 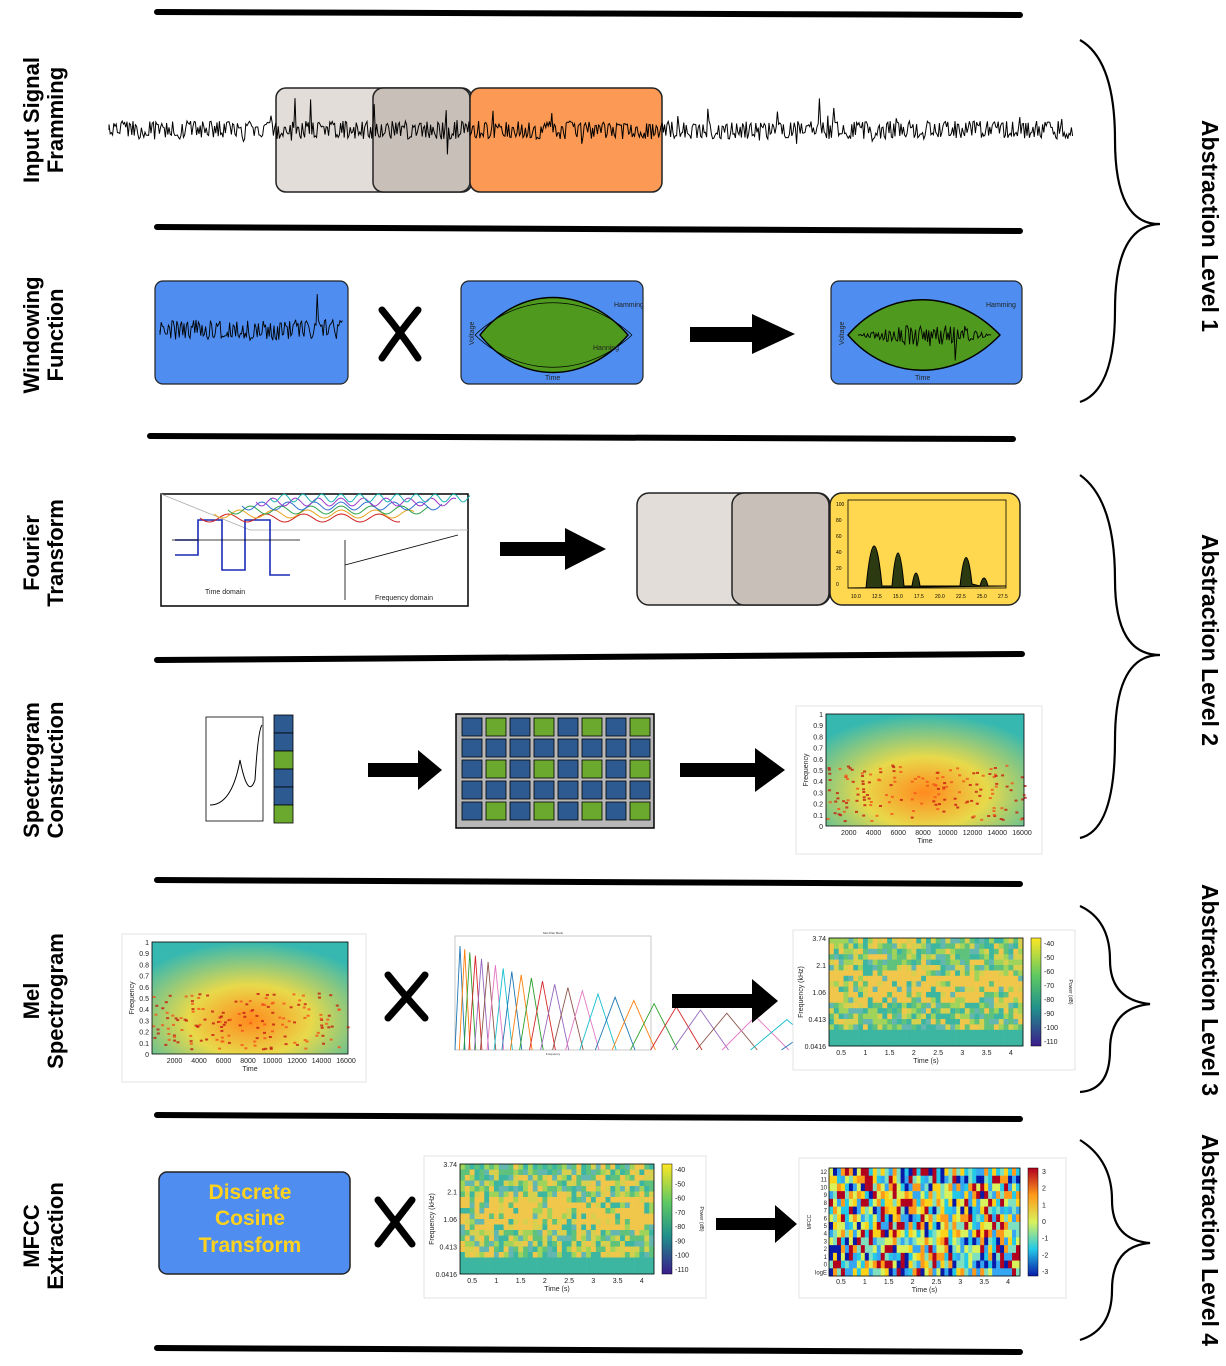 What do you see at coordinates (940, 597) in the screenshot?
I see `spectrum-xtick: 20.0` at bounding box center [940, 597].